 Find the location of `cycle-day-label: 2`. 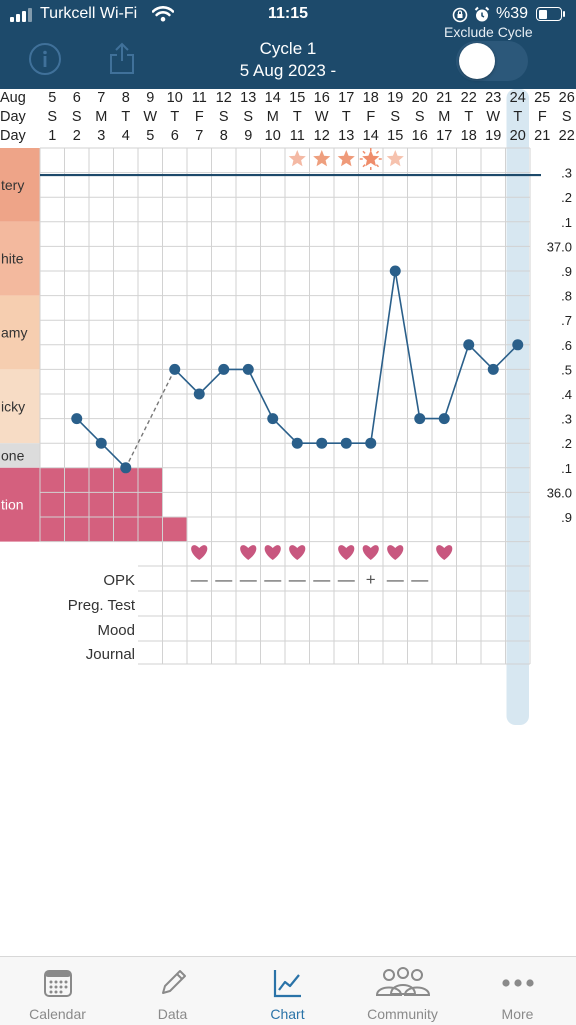

cycle-day-label: 2 is located at coordinates (77, 136).